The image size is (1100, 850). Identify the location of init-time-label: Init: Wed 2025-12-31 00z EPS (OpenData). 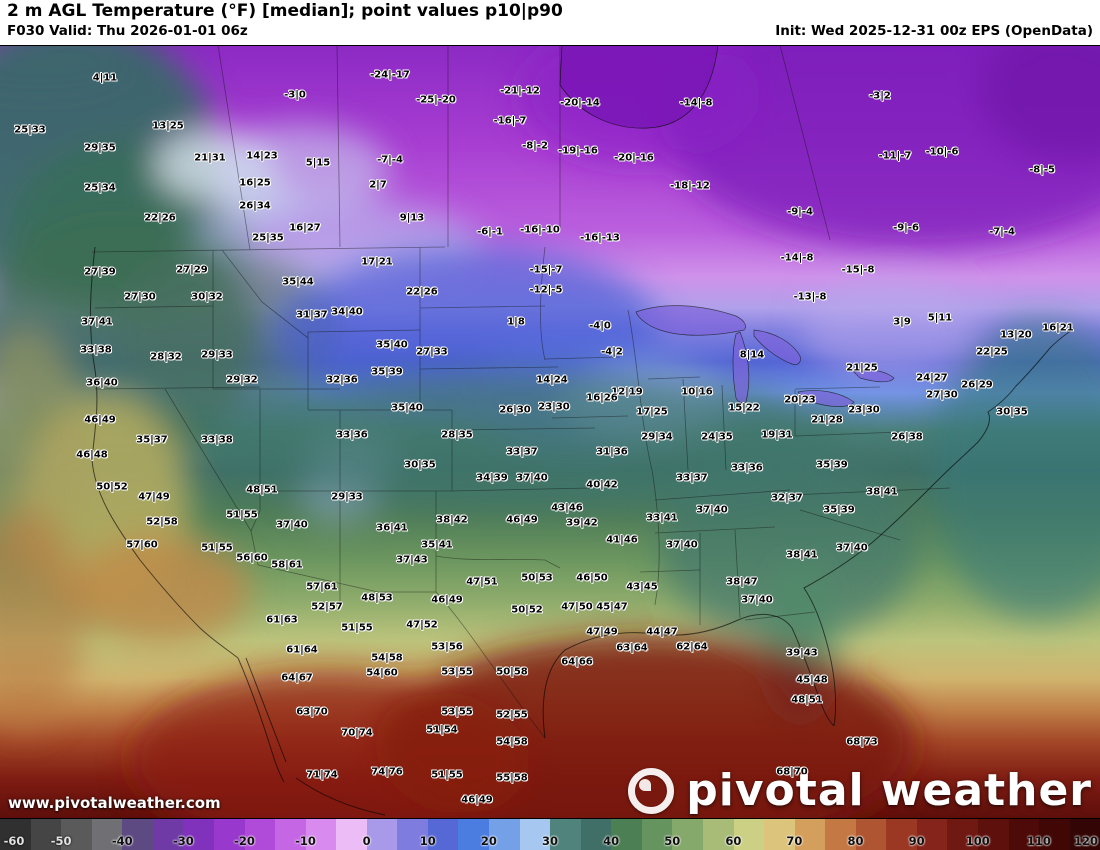
(934, 31).